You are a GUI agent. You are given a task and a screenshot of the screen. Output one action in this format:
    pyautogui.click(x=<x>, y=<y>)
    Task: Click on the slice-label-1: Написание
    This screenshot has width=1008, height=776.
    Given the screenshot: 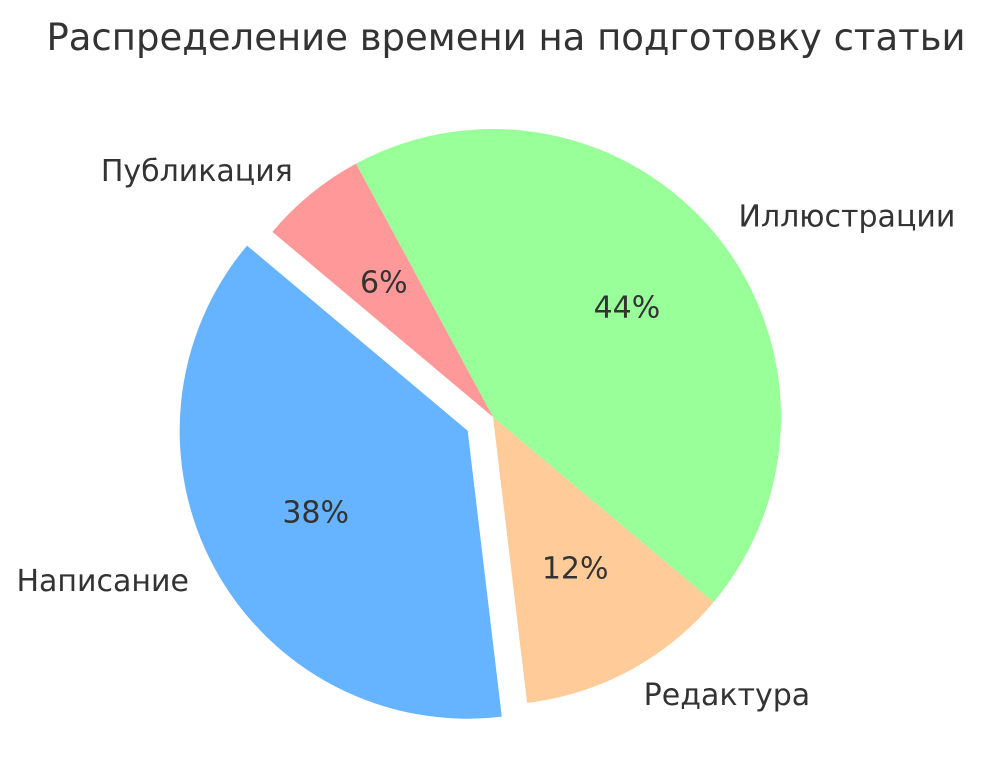 What is the action you would take?
    pyautogui.click(x=102, y=581)
    